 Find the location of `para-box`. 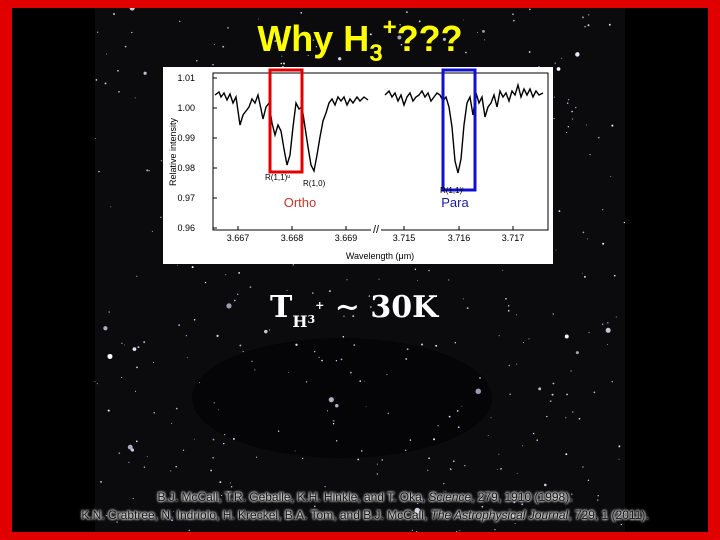

para-box is located at coordinates (459, 130).